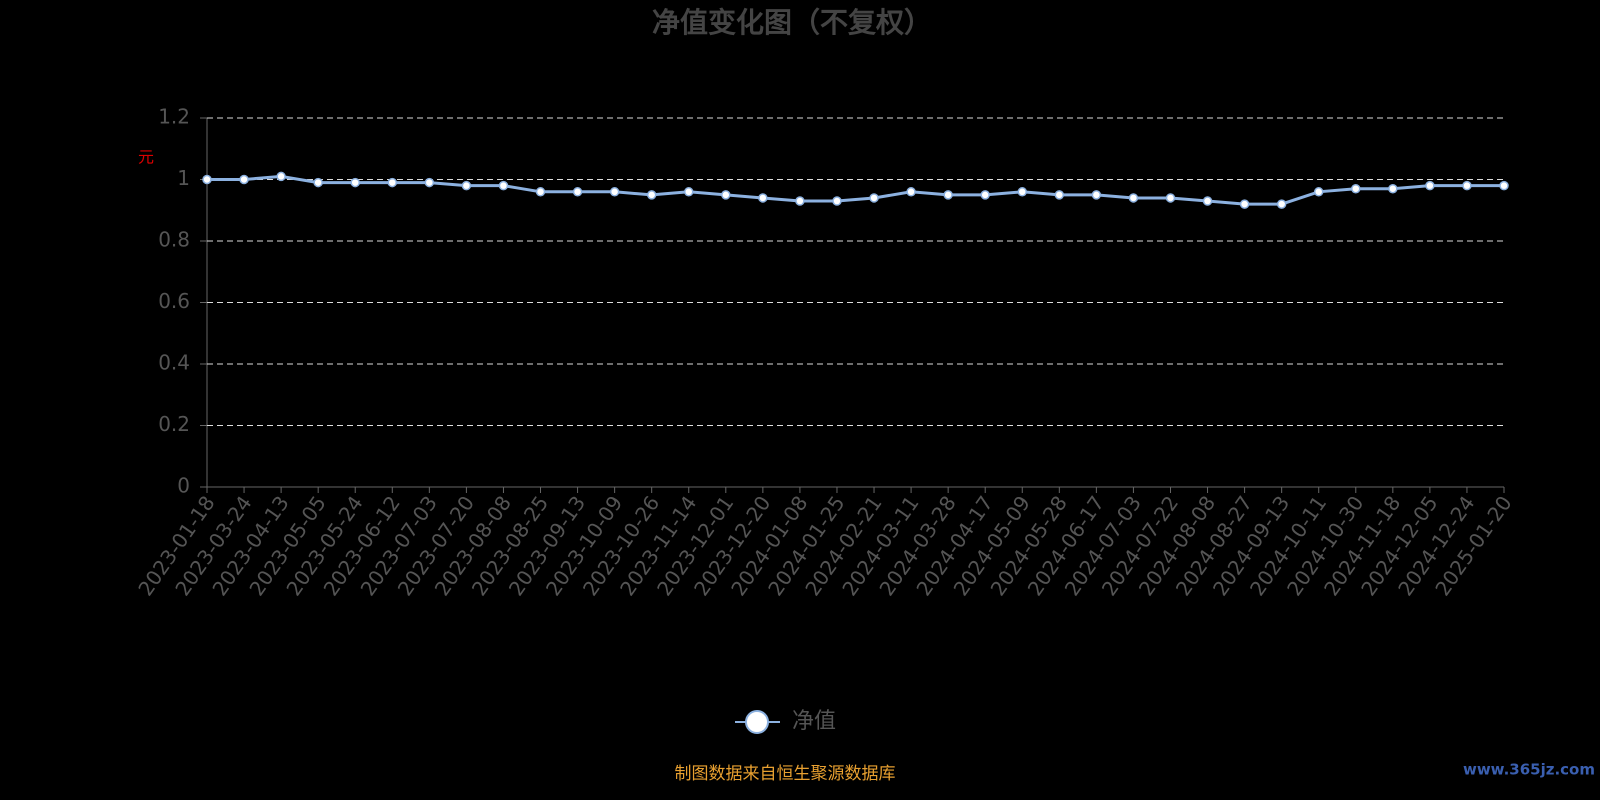 This screenshot has height=800, width=1600. Describe the element at coordinates (183, 178) in the screenshot. I see `y-tick-label: 1` at that location.